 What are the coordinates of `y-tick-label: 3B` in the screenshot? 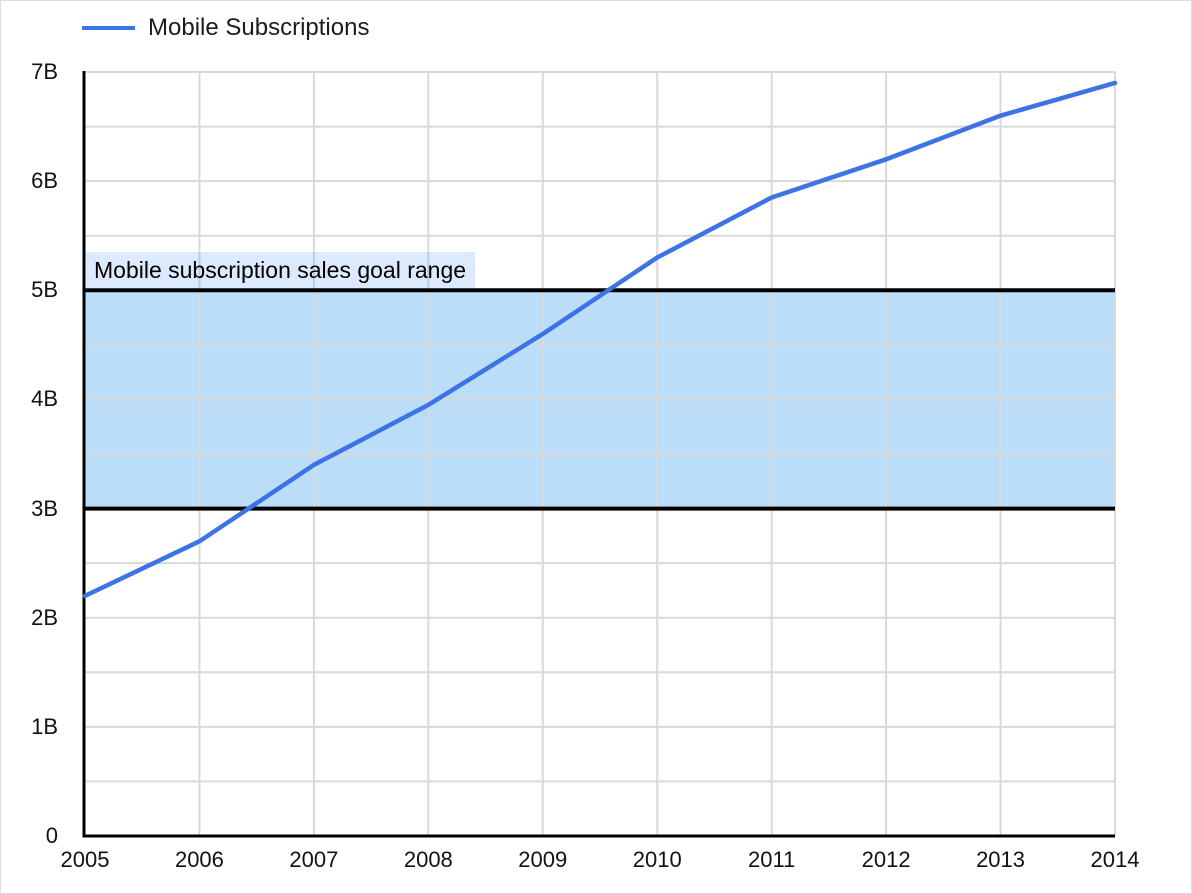 It's located at (44, 508).